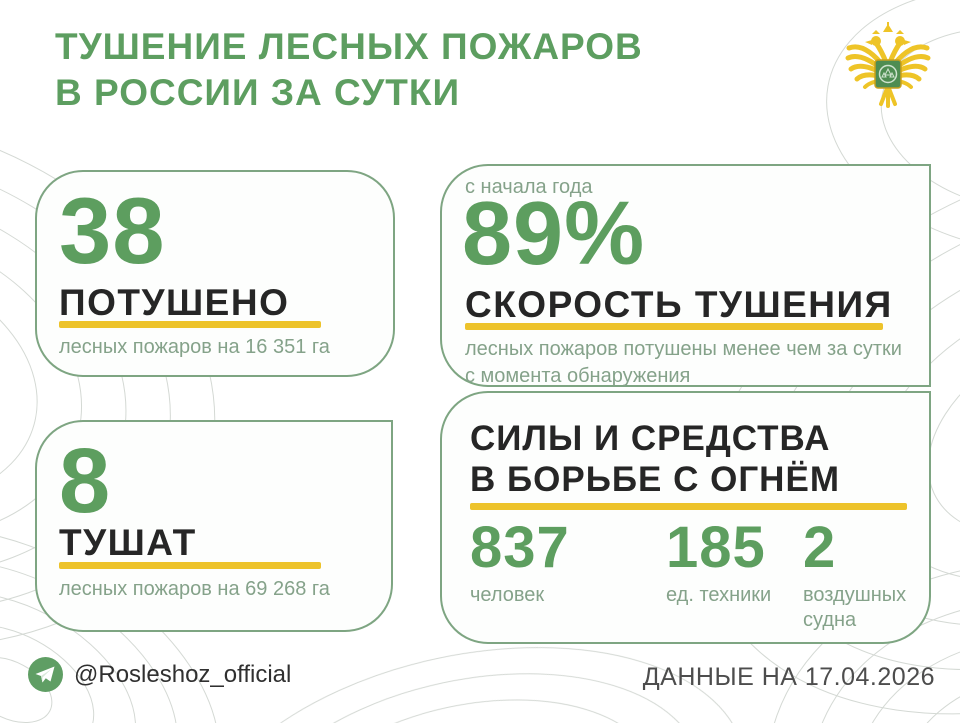 This screenshot has width=960, height=723. I want to click on active-label: ТУШАТ, so click(128, 542).